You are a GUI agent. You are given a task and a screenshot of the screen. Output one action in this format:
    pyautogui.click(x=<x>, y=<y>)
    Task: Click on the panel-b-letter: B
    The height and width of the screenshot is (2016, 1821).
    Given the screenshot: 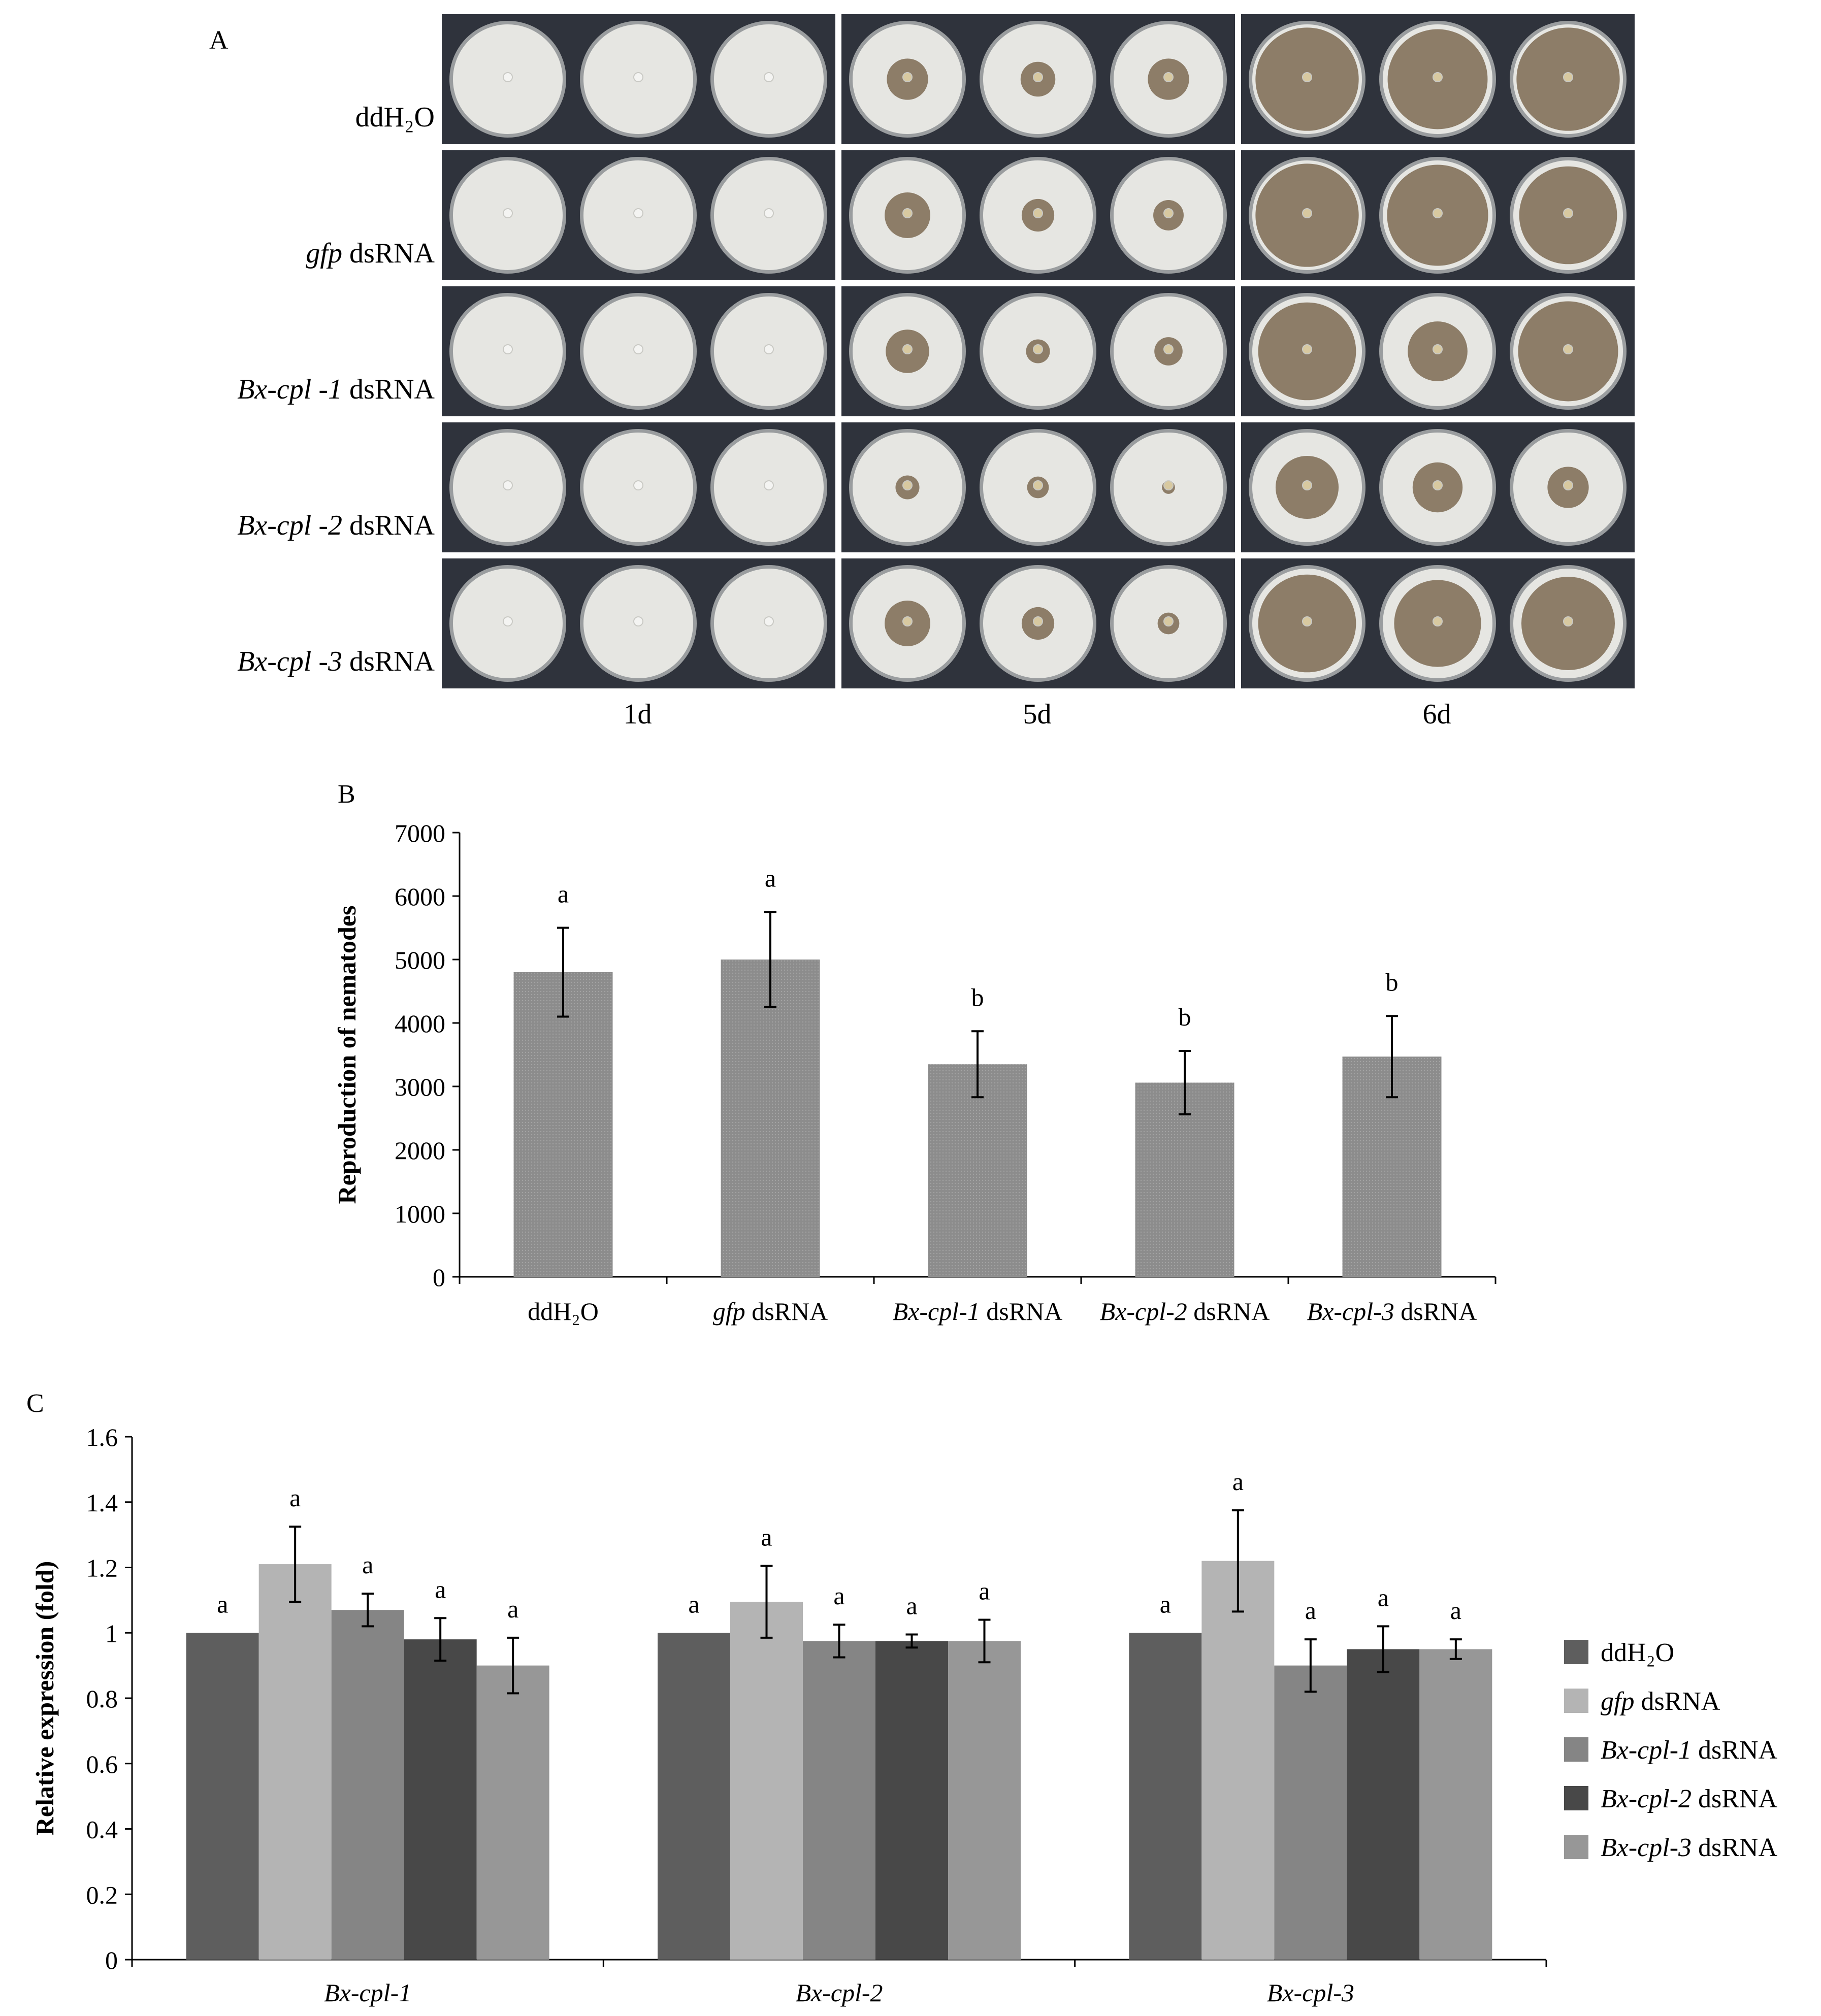 What is the action you would take?
    pyautogui.click(x=346, y=794)
    